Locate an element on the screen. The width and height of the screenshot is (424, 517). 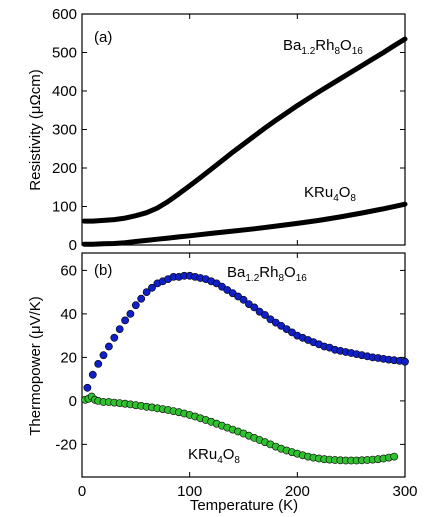
y-tick-label: 400 is located at coordinates (64, 91).